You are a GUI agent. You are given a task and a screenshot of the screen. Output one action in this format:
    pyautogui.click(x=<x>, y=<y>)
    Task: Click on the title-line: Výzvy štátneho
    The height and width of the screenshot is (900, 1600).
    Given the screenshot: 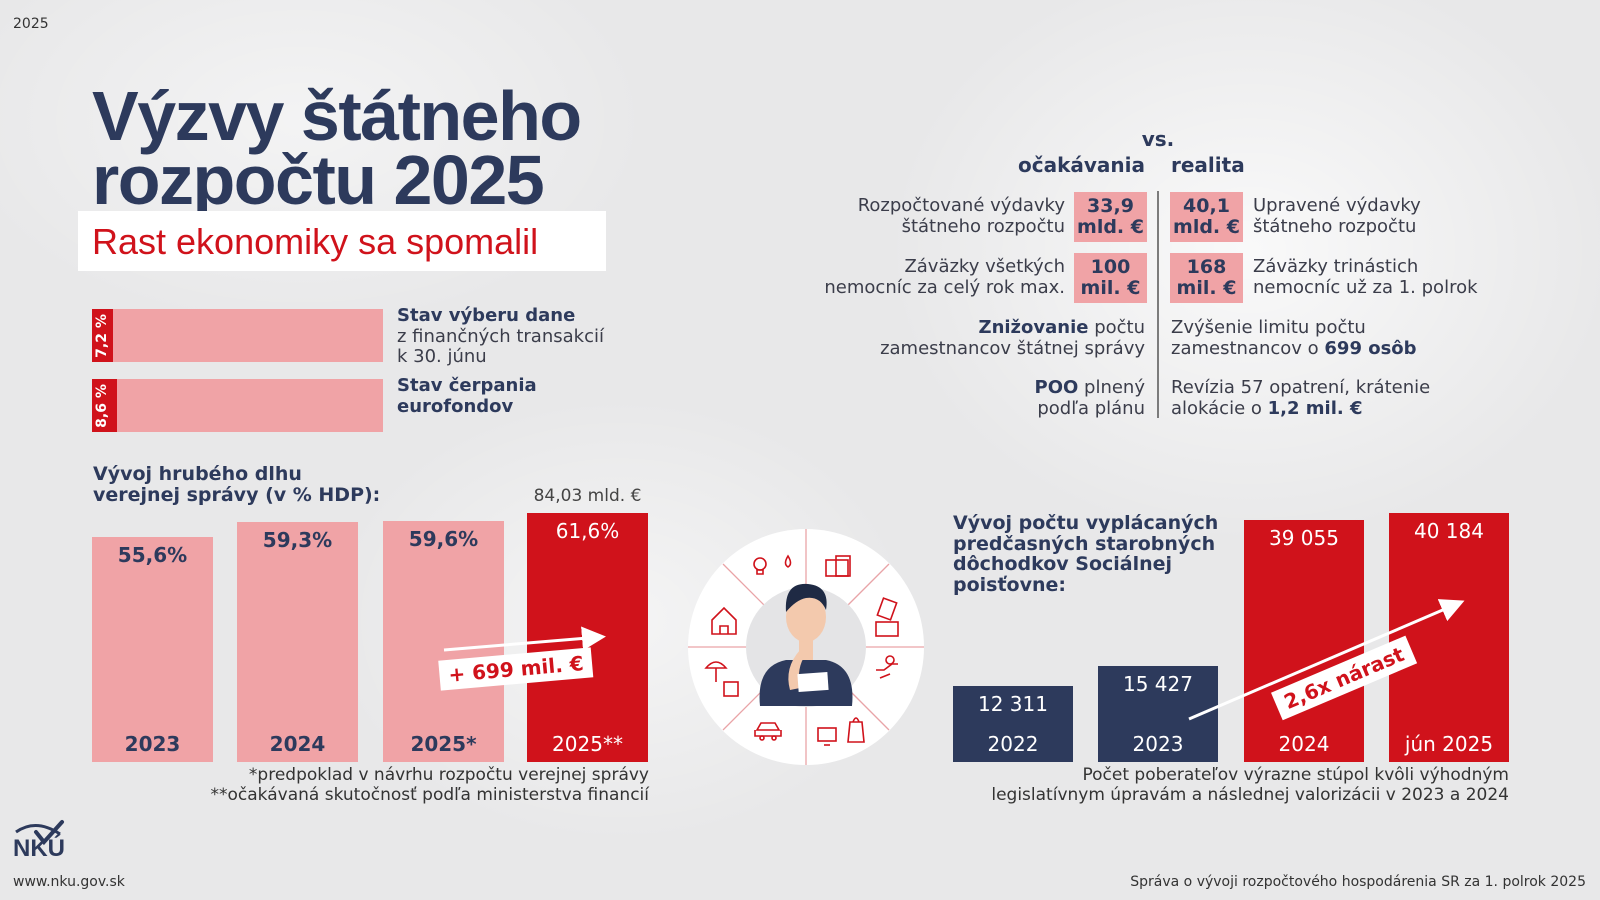 What is the action you would take?
    pyautogui.click(x=337, y=116)
    